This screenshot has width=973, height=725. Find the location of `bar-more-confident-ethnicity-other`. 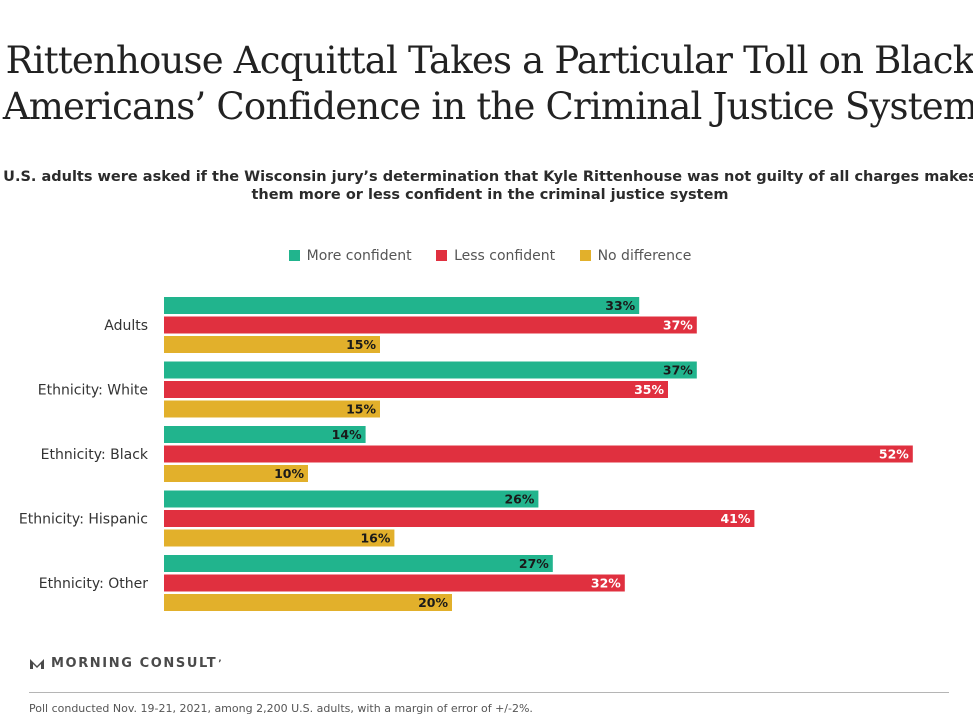

bar-more-confident-ethnicity-other is located at coordinates (358, 563).